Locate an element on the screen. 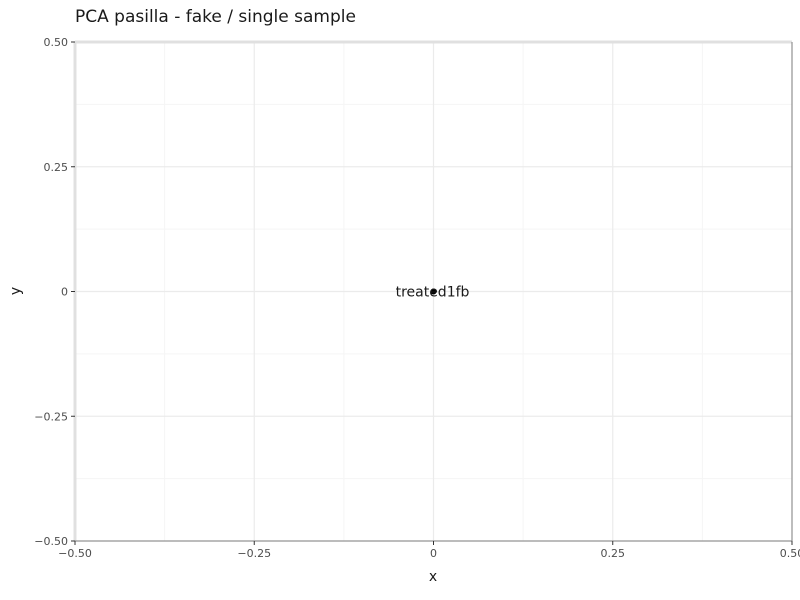  y-tick-label: 0.50 is located at coordinates (56, 42).